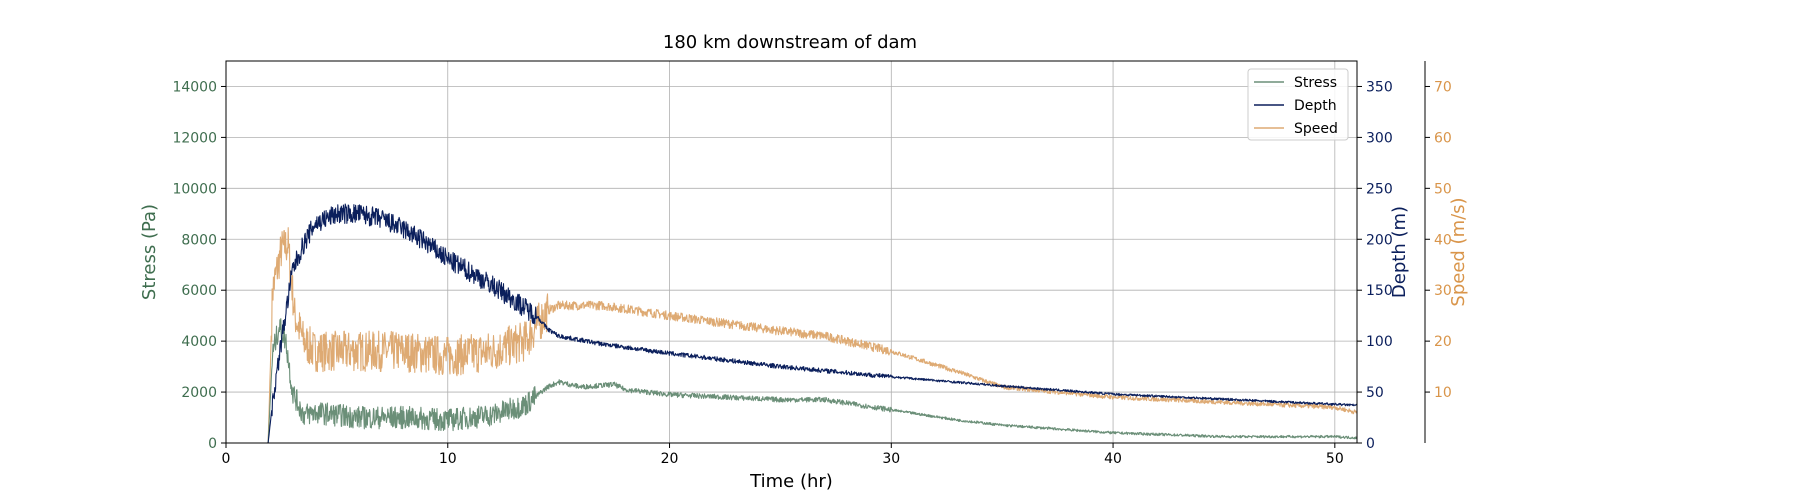  Describe the element at coordinates (791, 481) in the screenshot. I see `x-axis-label: Time (hr)` at that location.